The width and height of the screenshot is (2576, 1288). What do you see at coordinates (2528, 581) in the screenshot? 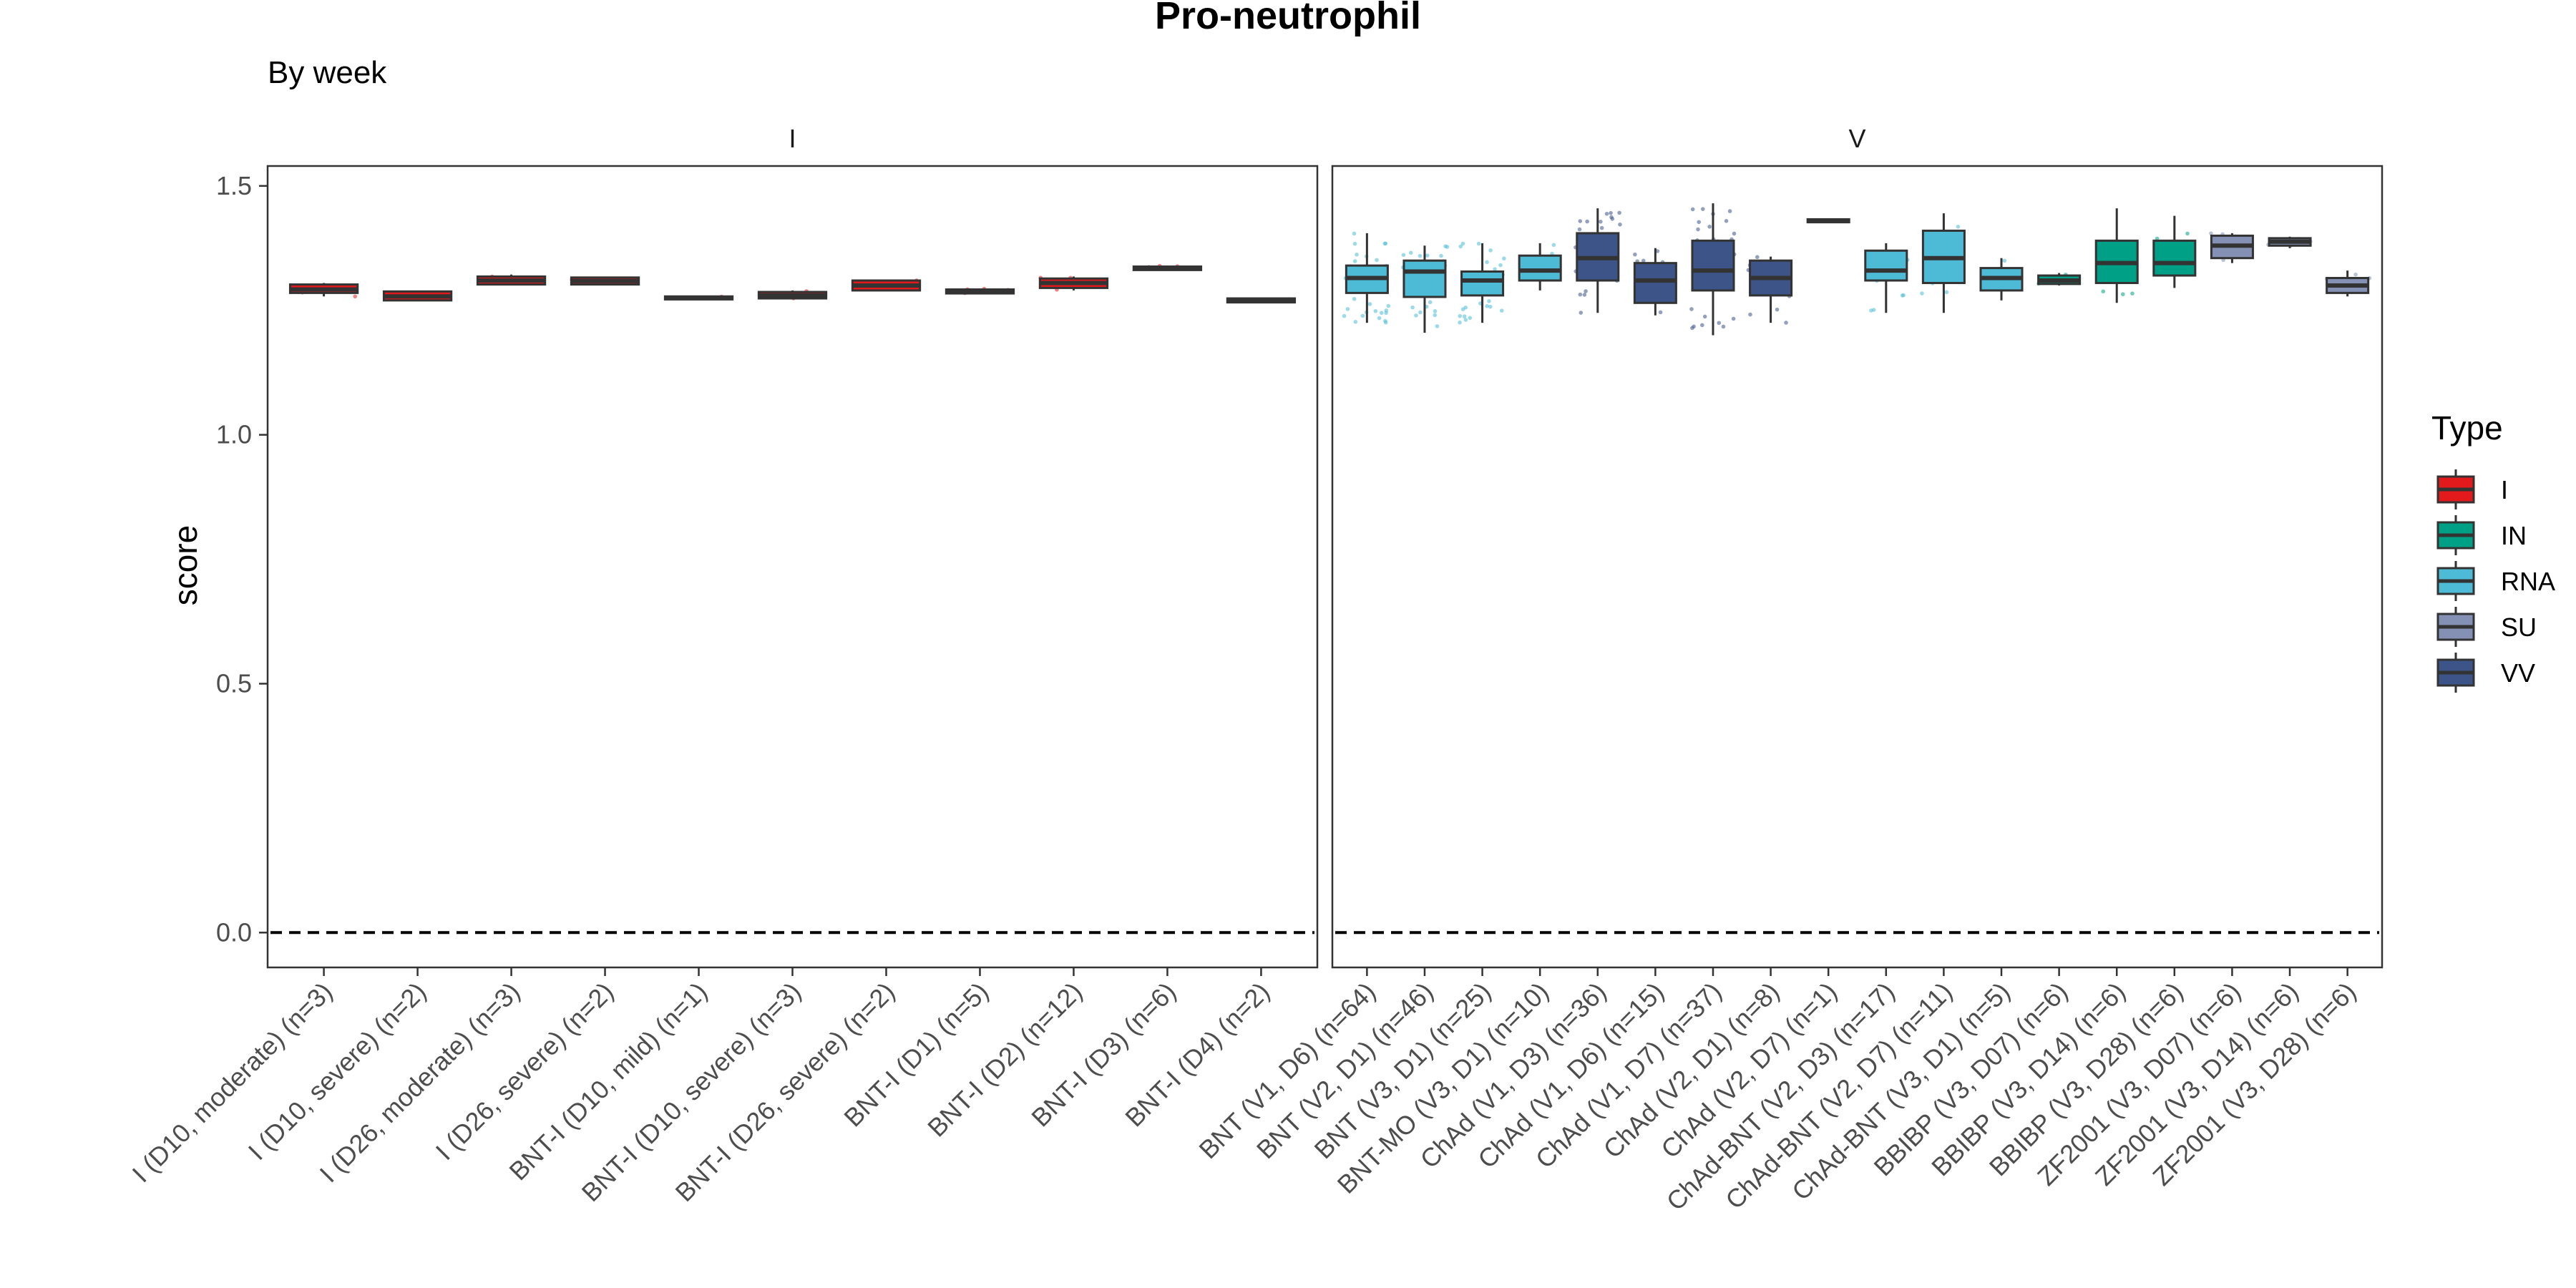
I see `legend-label: RNA` at bounding box center [2528, 581].